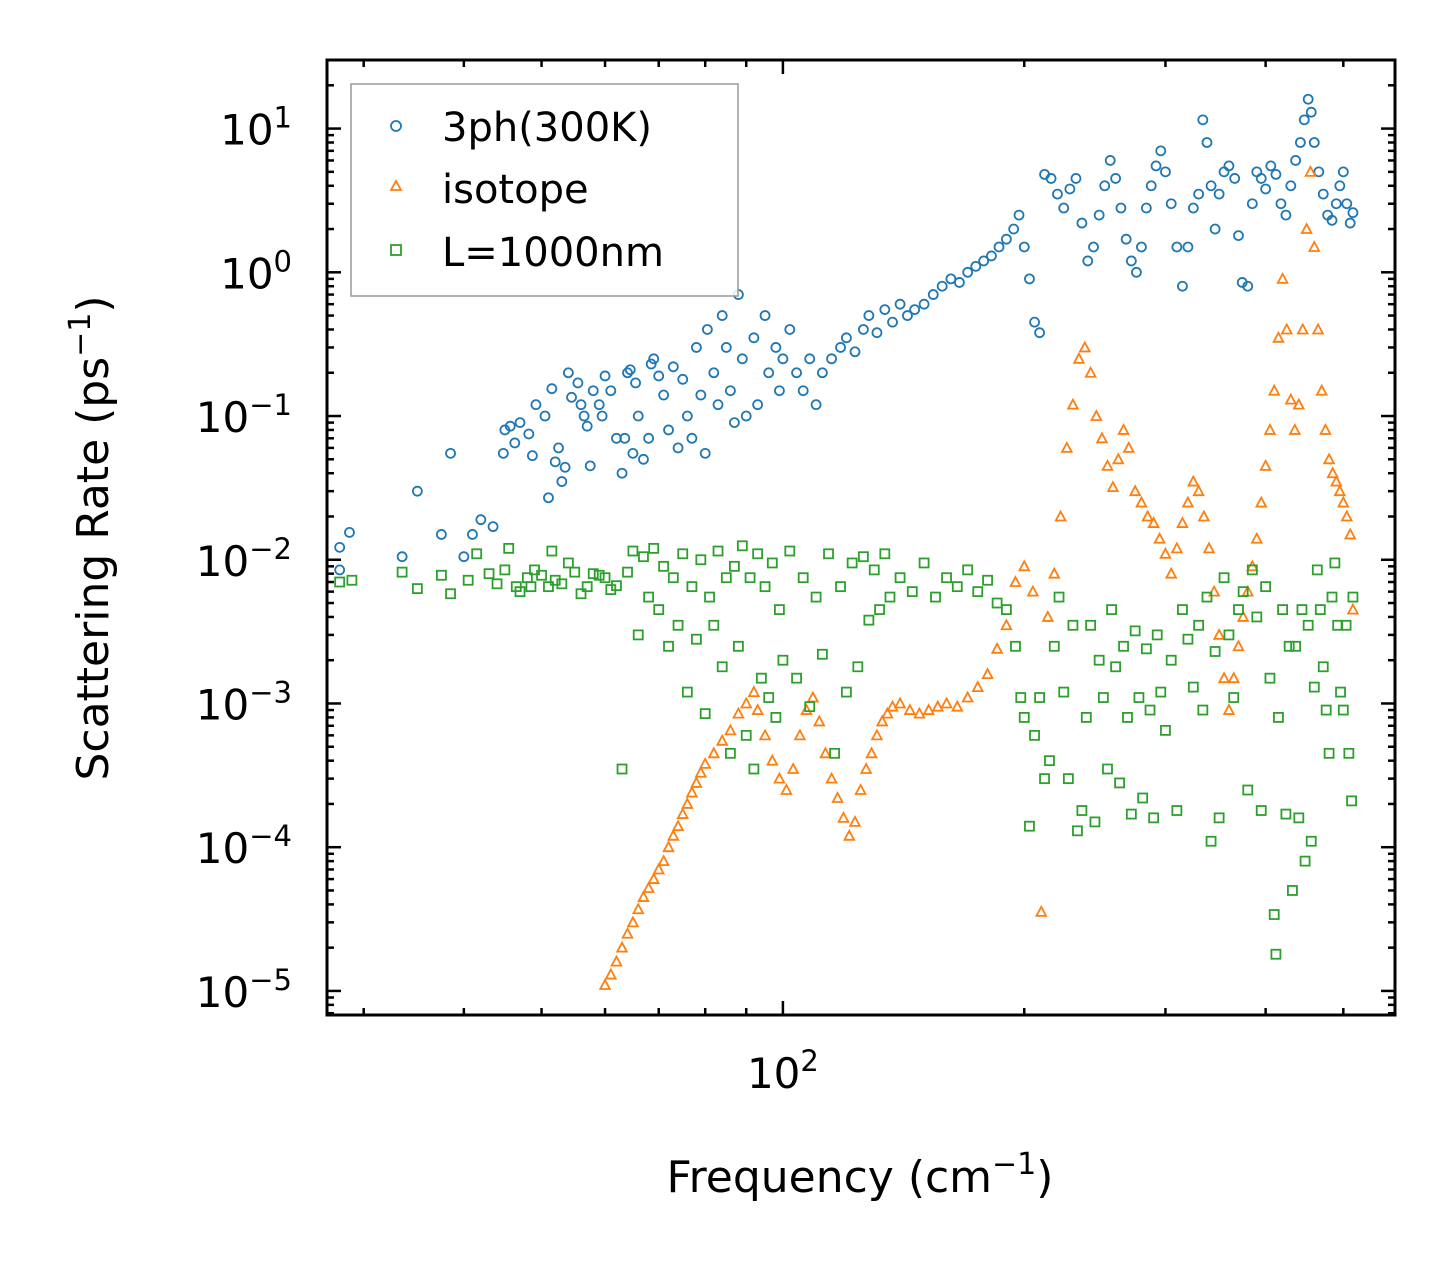 The height and width of the screenshot is (1265, 1455). Describe the element at coordinates (783, 1071) in the screenshot. I see `x-tick-label: 102` at that location.